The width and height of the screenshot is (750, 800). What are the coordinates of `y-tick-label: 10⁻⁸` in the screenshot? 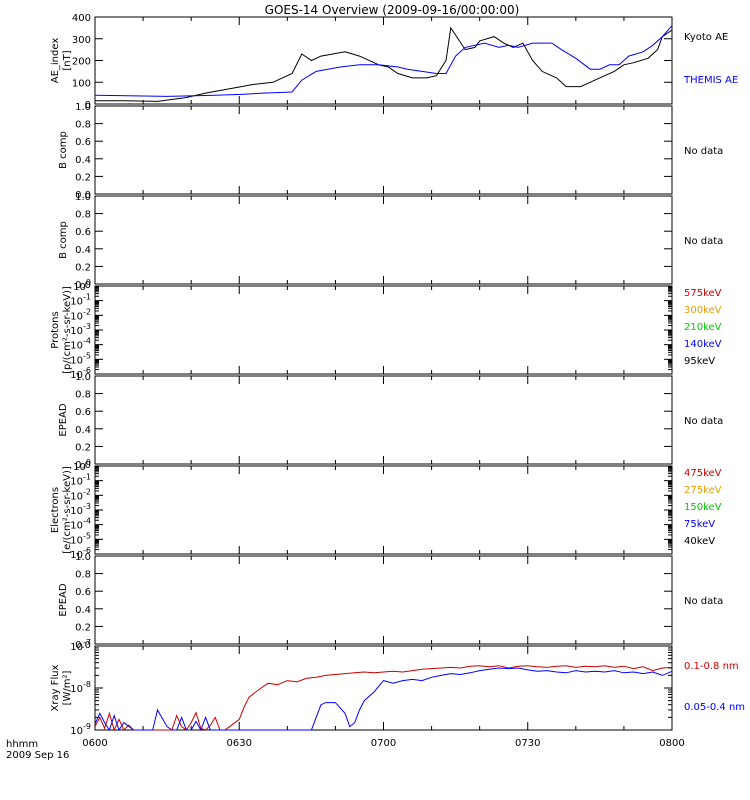 It's located at (80, 687).